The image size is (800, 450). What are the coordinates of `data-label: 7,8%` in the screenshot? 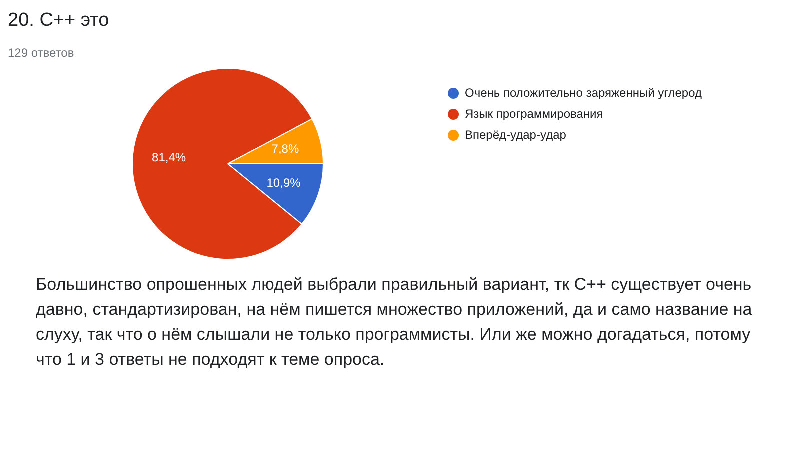 It's located at (286, 149).